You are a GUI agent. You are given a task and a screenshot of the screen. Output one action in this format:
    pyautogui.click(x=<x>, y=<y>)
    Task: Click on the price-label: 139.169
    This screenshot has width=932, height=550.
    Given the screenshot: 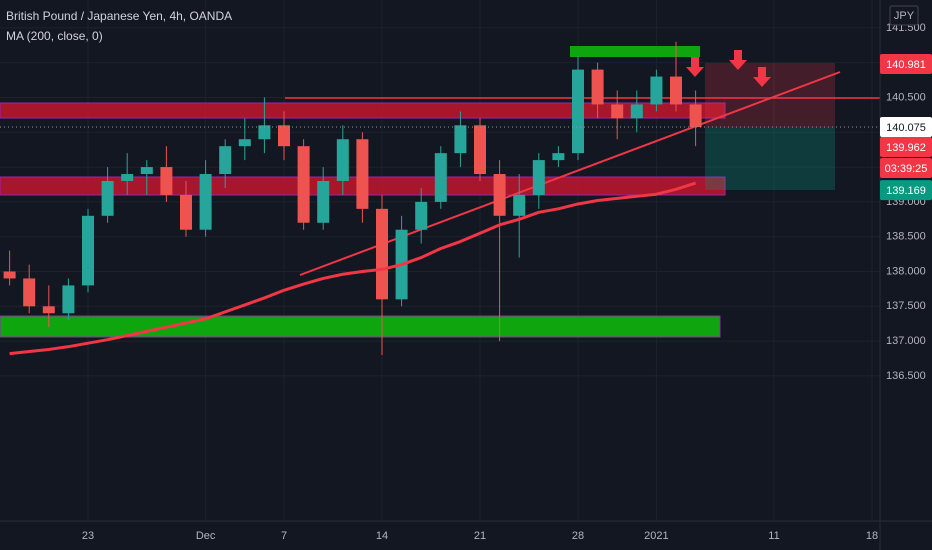 What is the action you would take?
    pyautogui.click(x=906, y=191)
    